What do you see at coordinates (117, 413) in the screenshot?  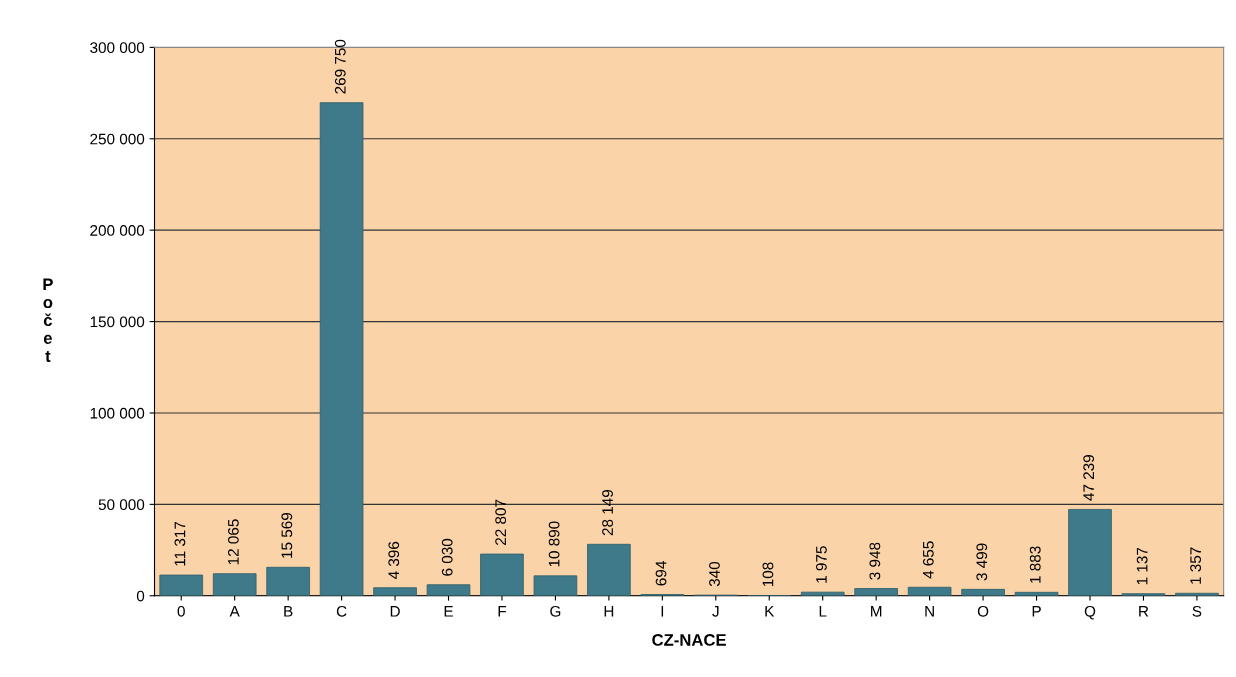 I see `y-tick-label: 100 000` at bounding box center [117, 413].